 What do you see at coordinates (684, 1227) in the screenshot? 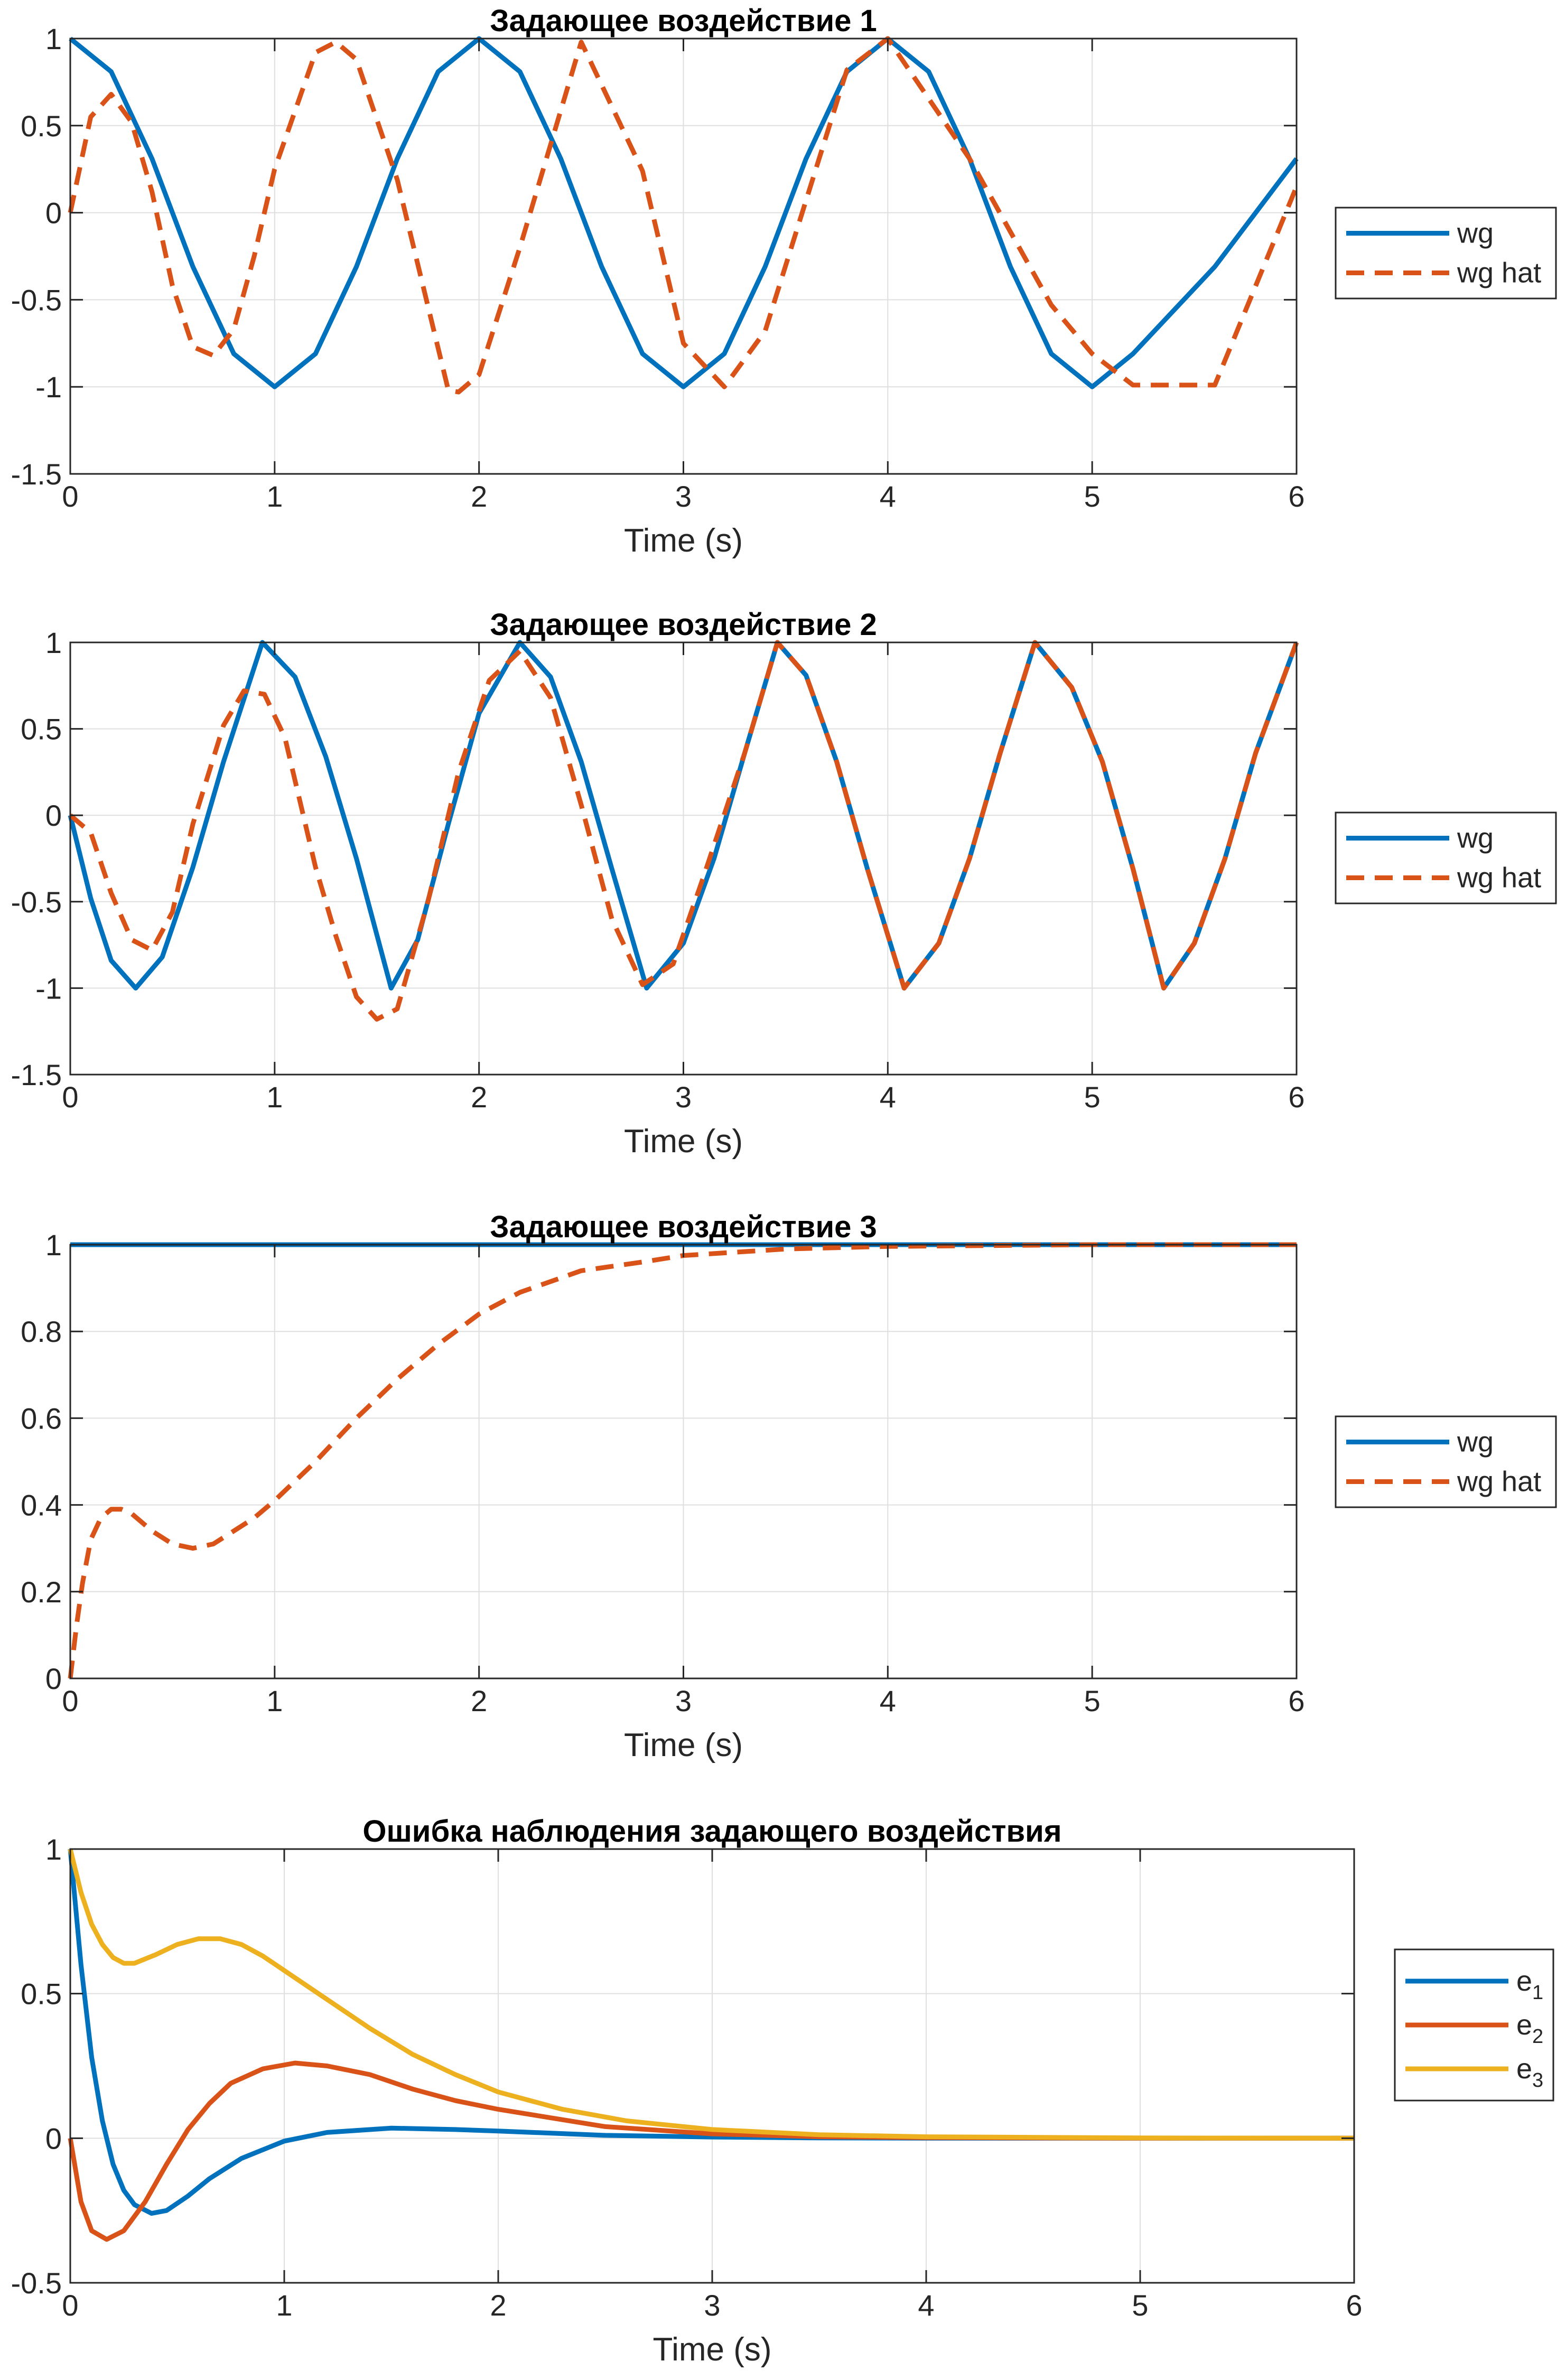
I see `chart-title: Задающее воздействие 3` at bounding box center [684, 1227].